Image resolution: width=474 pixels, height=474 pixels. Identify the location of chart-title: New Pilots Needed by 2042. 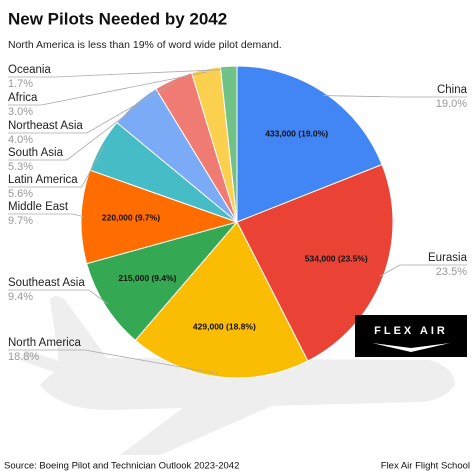
(117, 18).